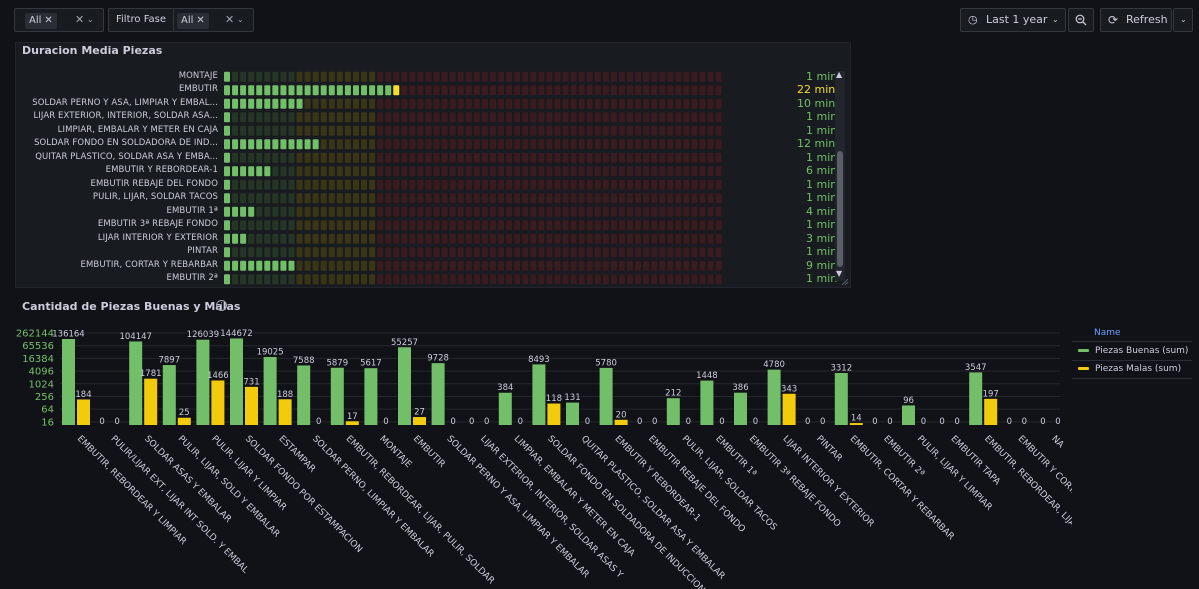 The width and height of the screenshot is (1199, 589). I want to click on legend-item-buenas: Piezas Buenas (sum), so click(1133, 351).